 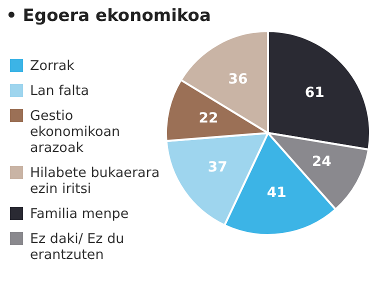 What do you see at coordinates (322, 162) in the screenshot?
I see `data-label: 24` at bounding box center [322, 162].